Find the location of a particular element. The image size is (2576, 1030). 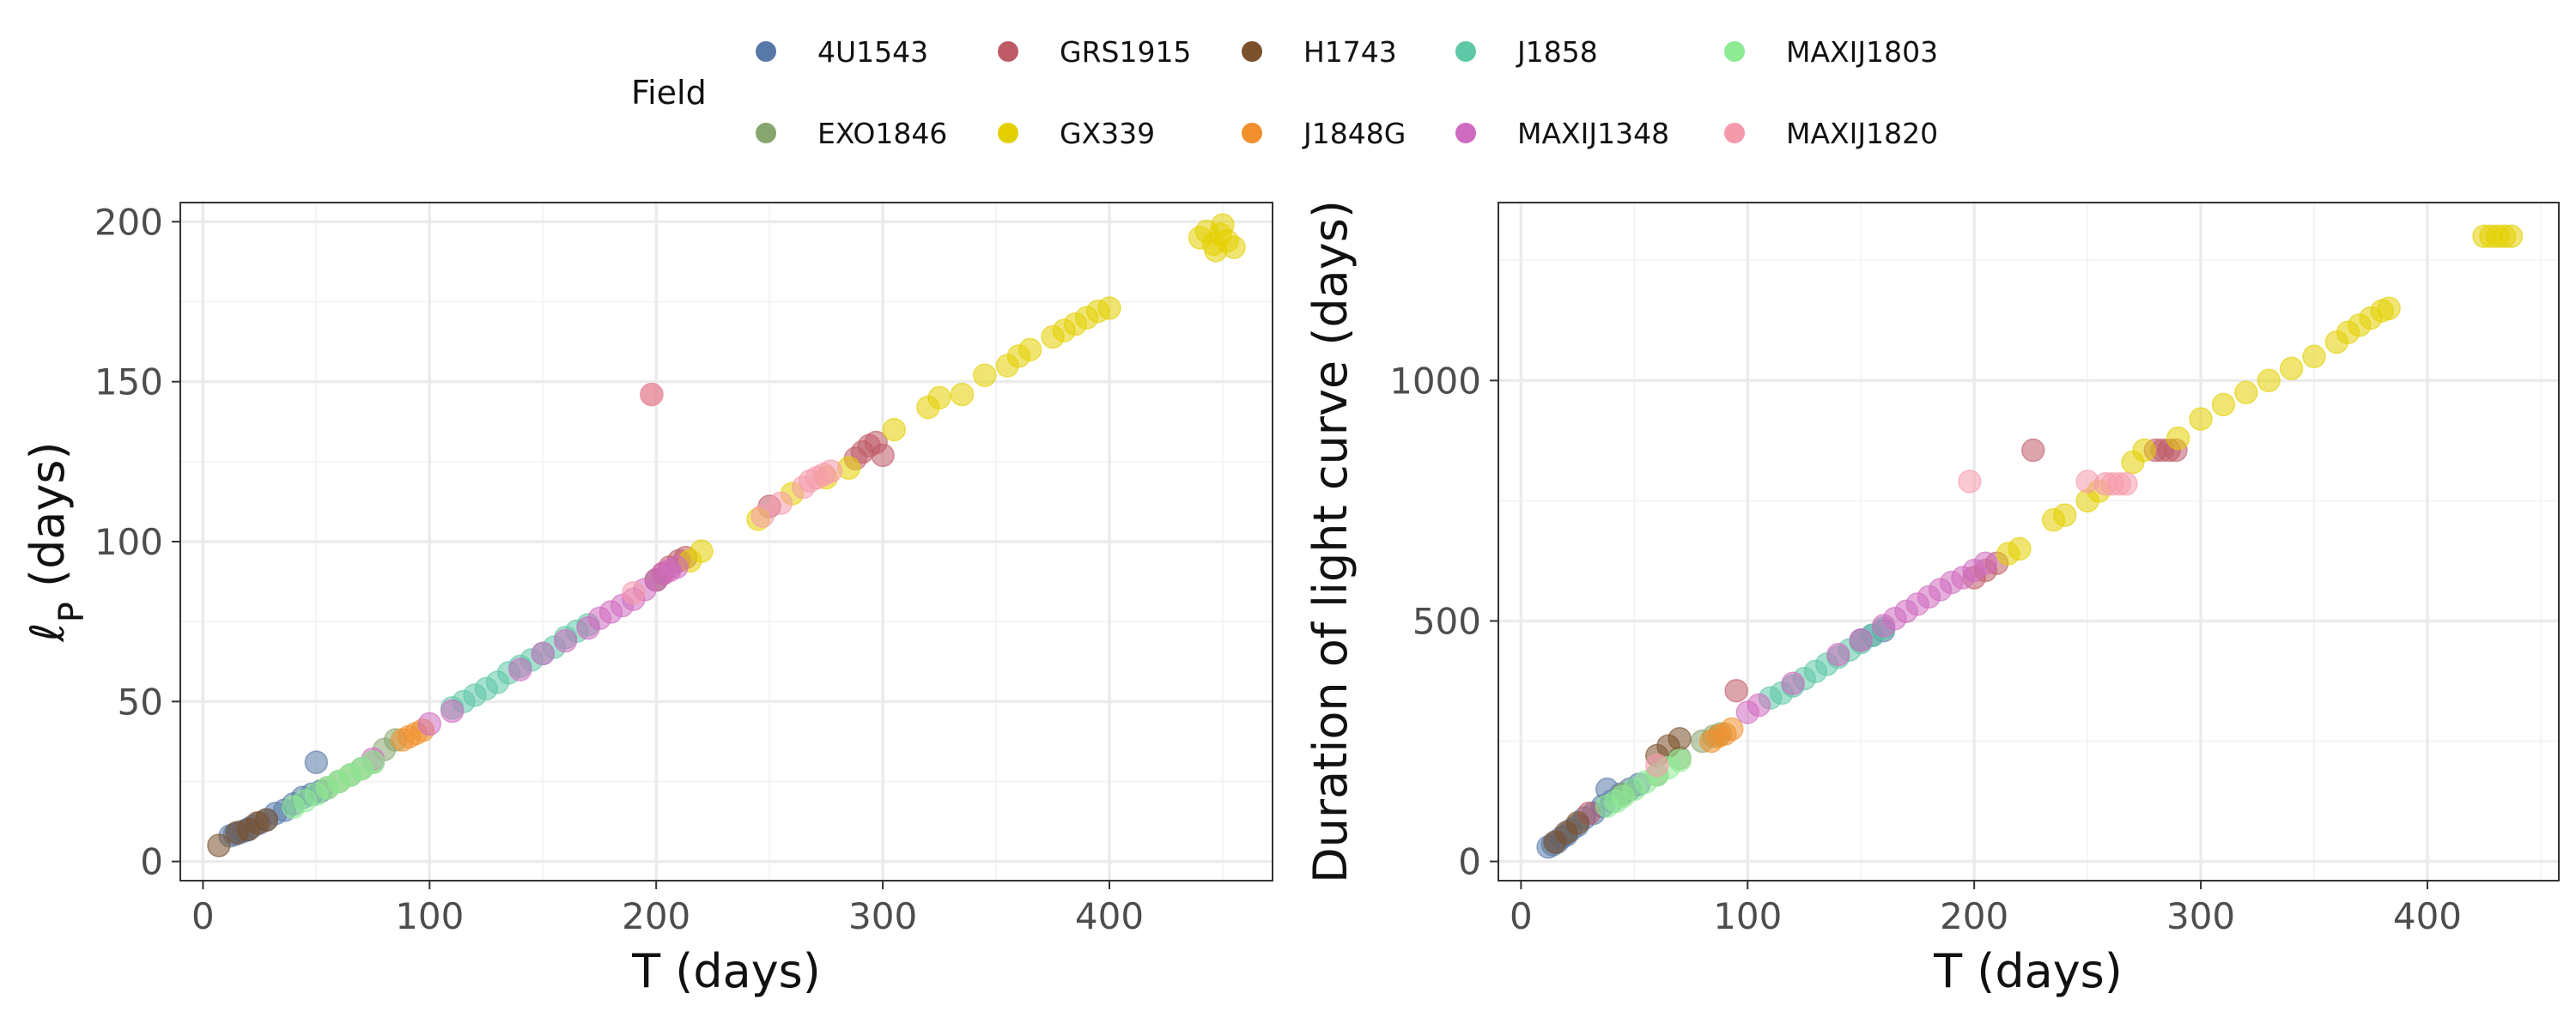

legend-label-maxij1803: MAXIJ1803 is located at coordinates (1862, 52).